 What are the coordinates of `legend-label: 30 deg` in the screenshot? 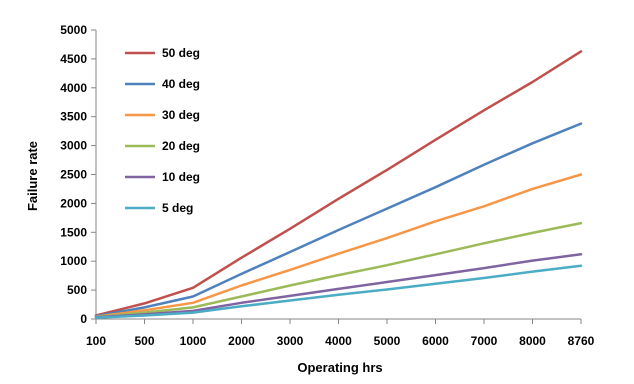 It's located at (181, 115).